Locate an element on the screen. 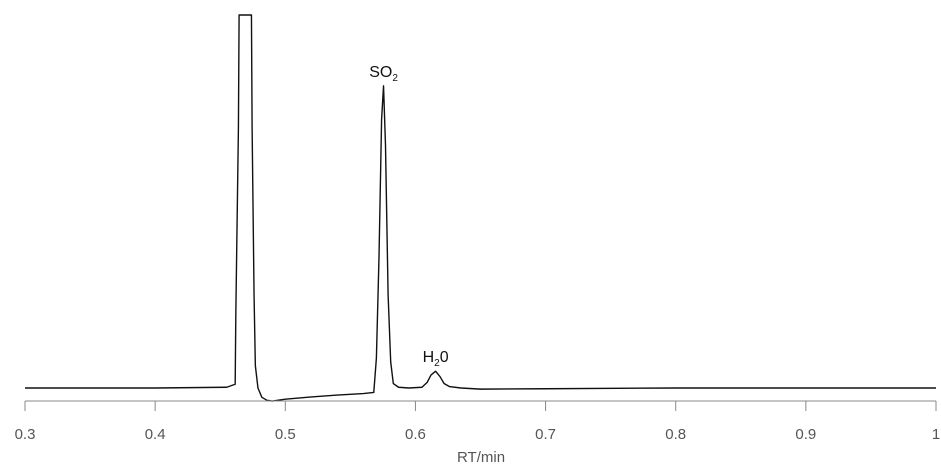 The height and width of the screenshot is (468, 941). x-tick-label: 0.5 is located at coordinates (285, 434).